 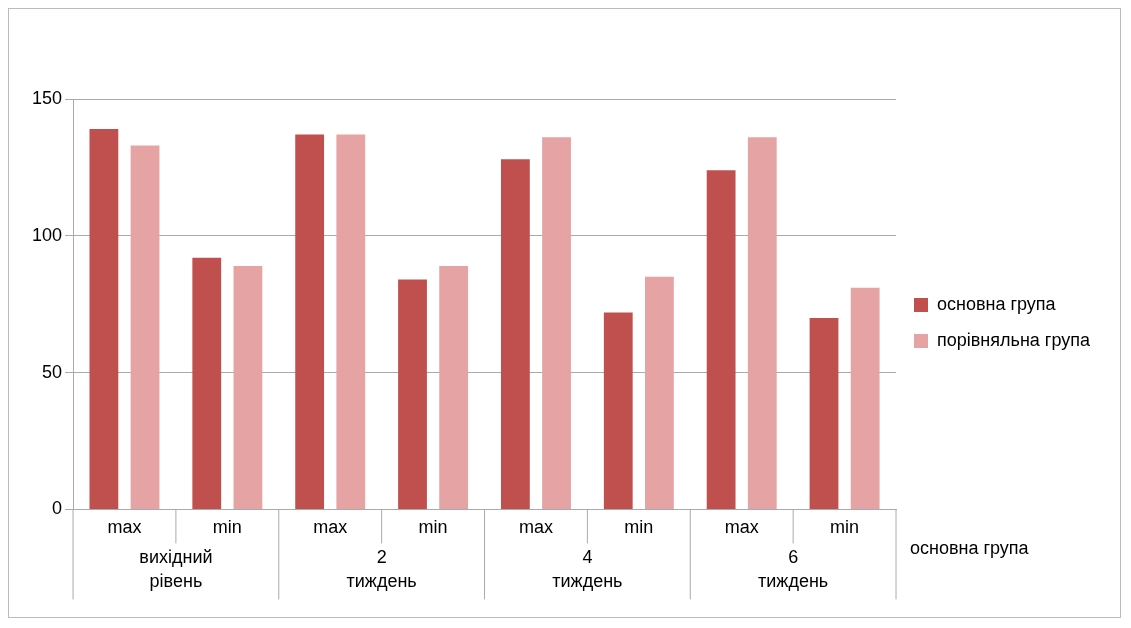 I want to click on text: основна група, so click(x=970, y=548).